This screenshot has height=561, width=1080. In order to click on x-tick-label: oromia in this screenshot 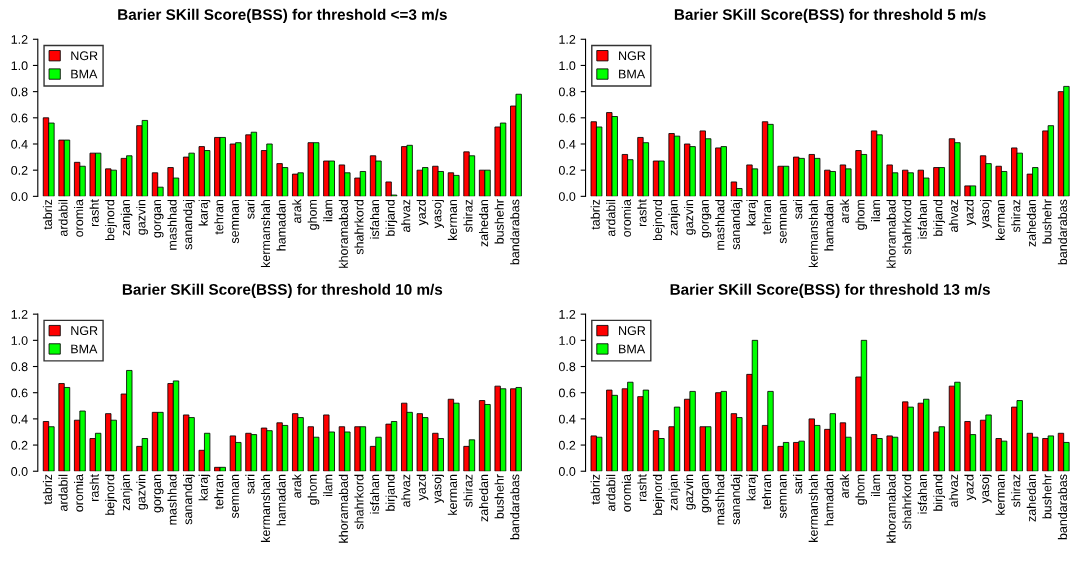, I will do `click(79, 493)`.